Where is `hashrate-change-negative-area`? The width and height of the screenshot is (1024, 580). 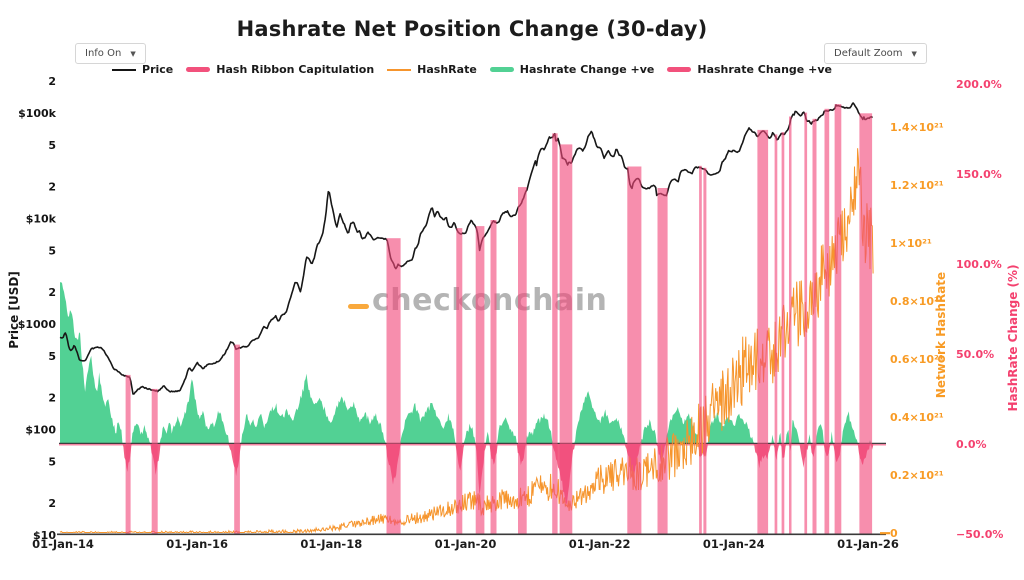
hashrate-change-negative-area is located at coordinates (467, 474).